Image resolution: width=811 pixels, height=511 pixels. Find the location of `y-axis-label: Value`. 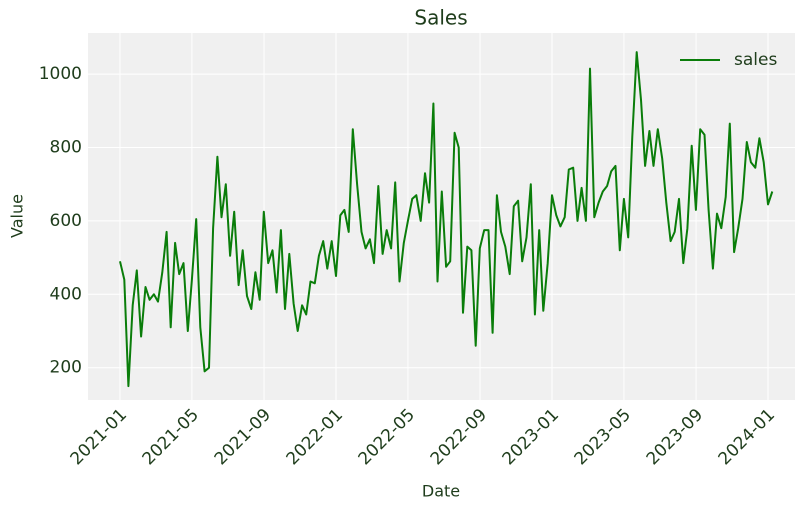

y-axis-label: Value is located at coordinates (17, 216).